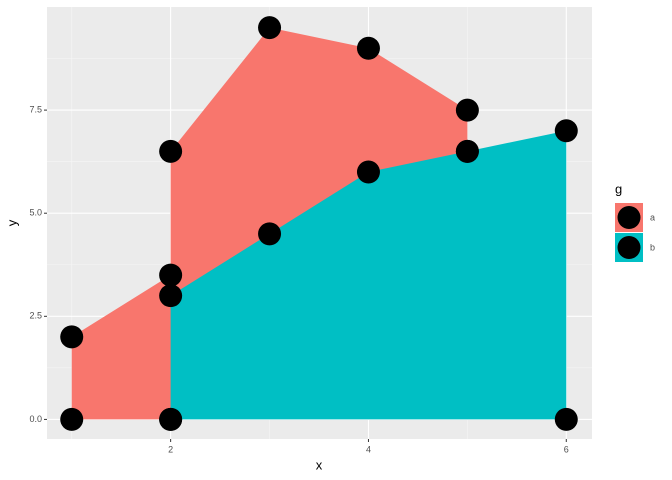 This screenshot has width=672, height=480. What do you see at coordinates (652, 217) in the screenshot?
I see `legend-label: a` at bounding box center [652, 217].